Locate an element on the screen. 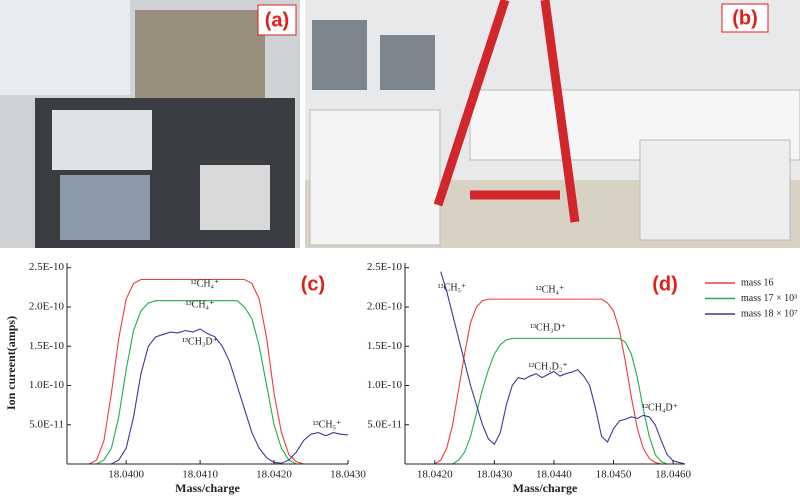 This screenshot has width=800, height=499. photo-label: (a) is located at coordinates (277, 20).